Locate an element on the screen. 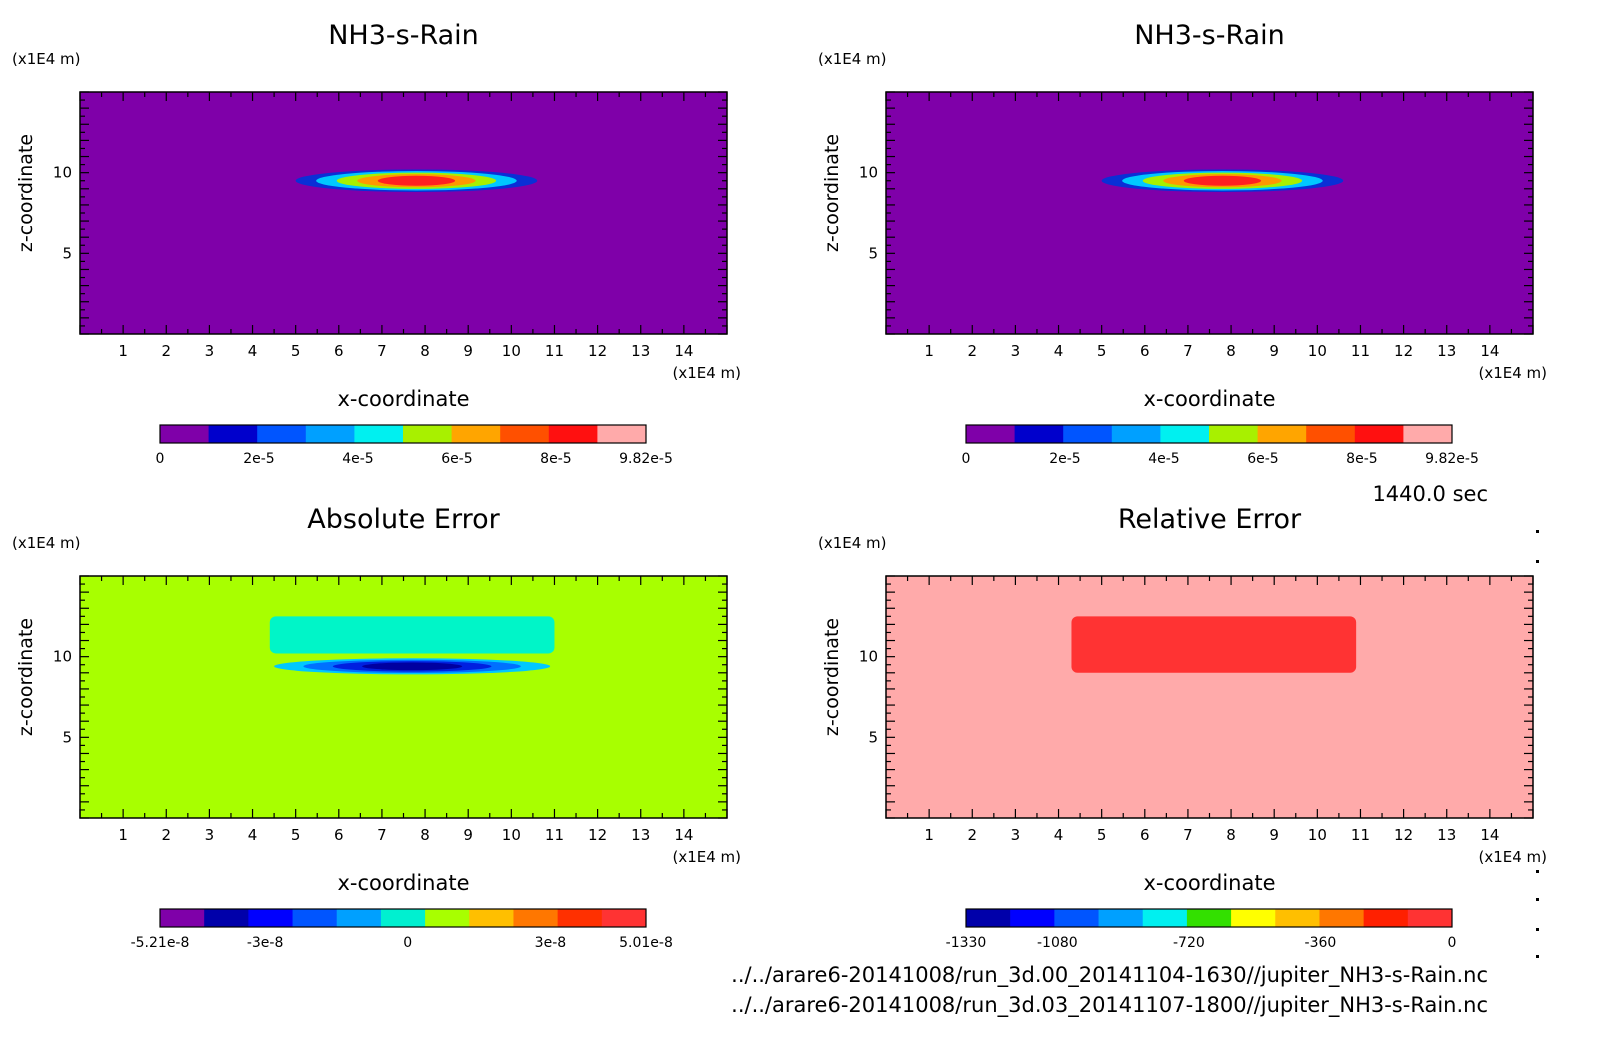  time-label: 1440.0 sec is located at coordinates (1430, 494).